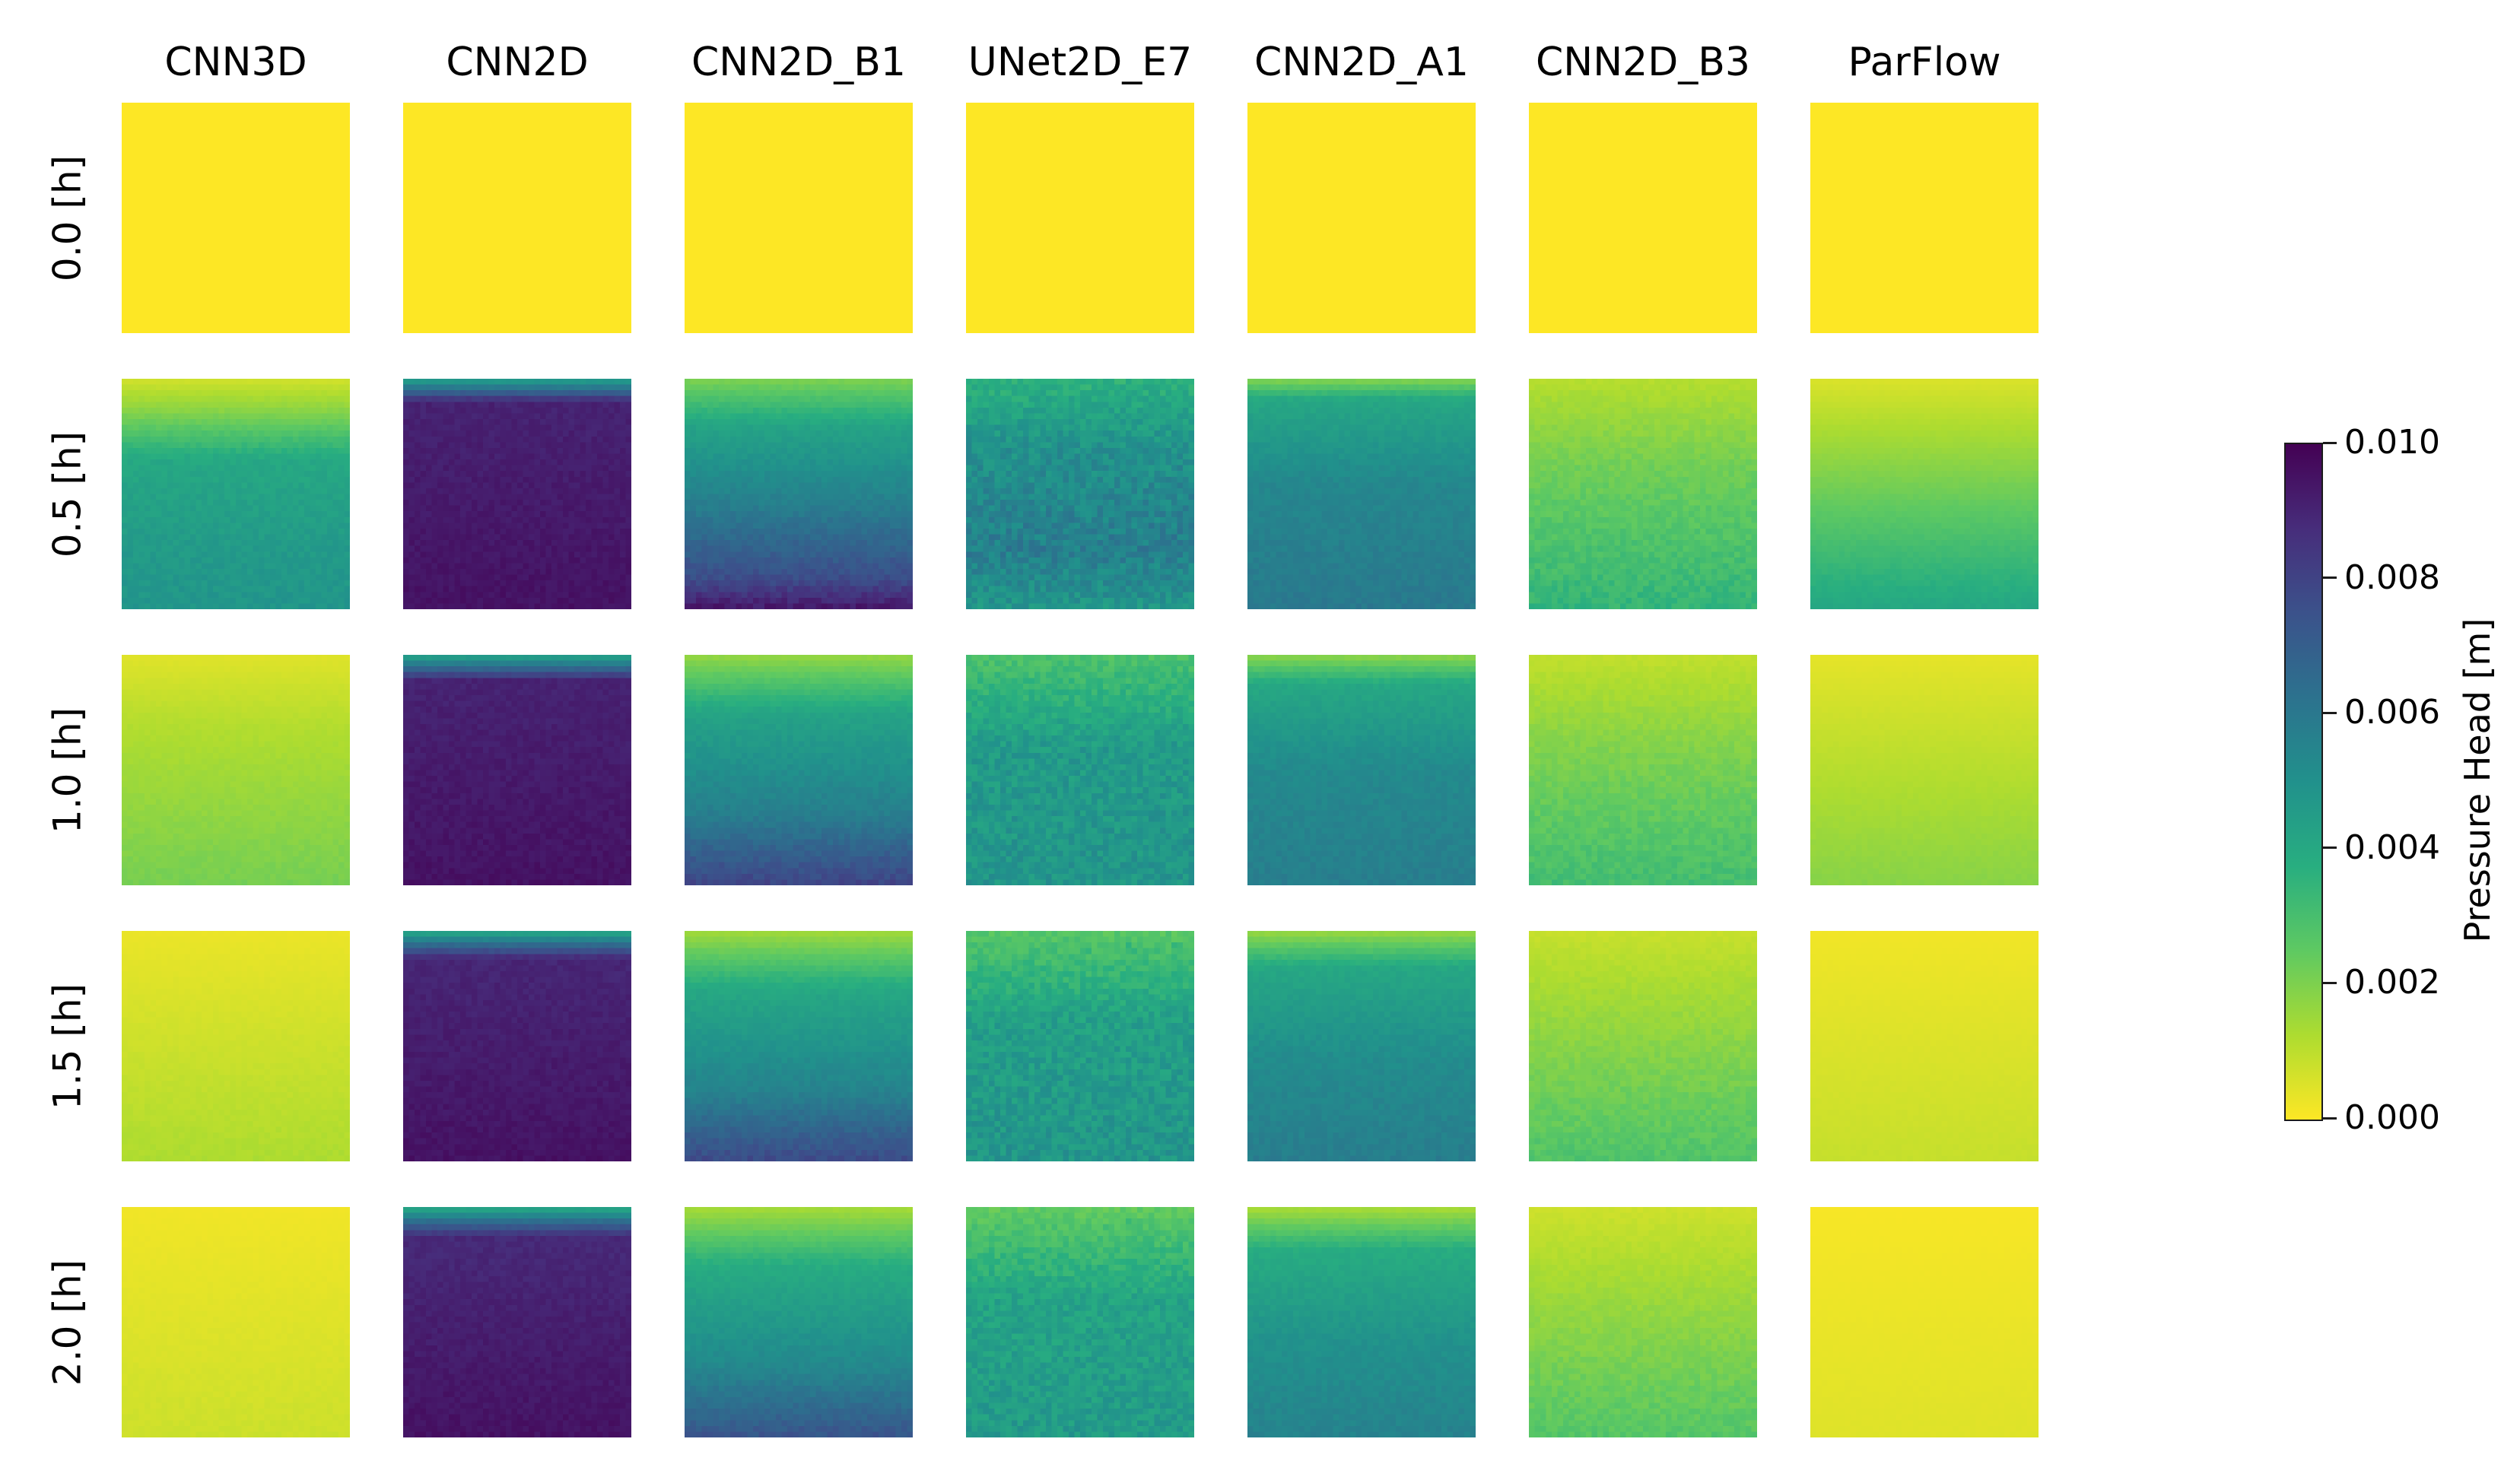 The width and height of the screenshot is (2520, 1477). I want to click on column-header-CNN2D_B3: CNN2D_B3, so click(1643, 62).